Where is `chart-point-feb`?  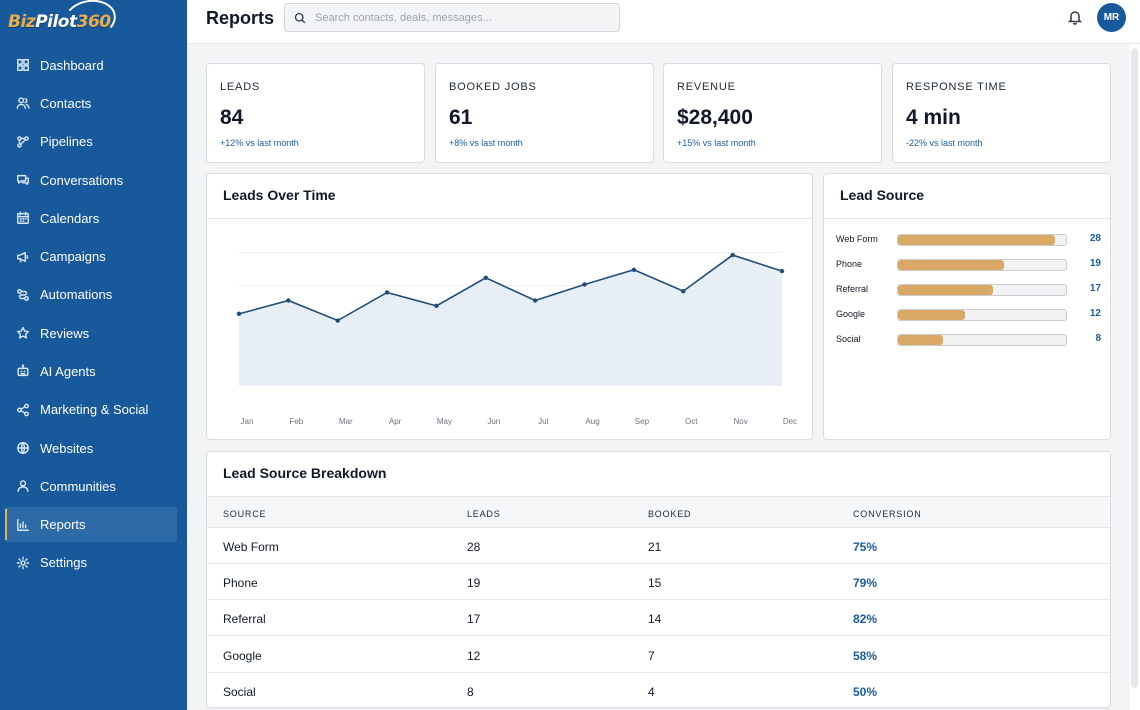
chart-point-feb is located at coordinates (288, 300).